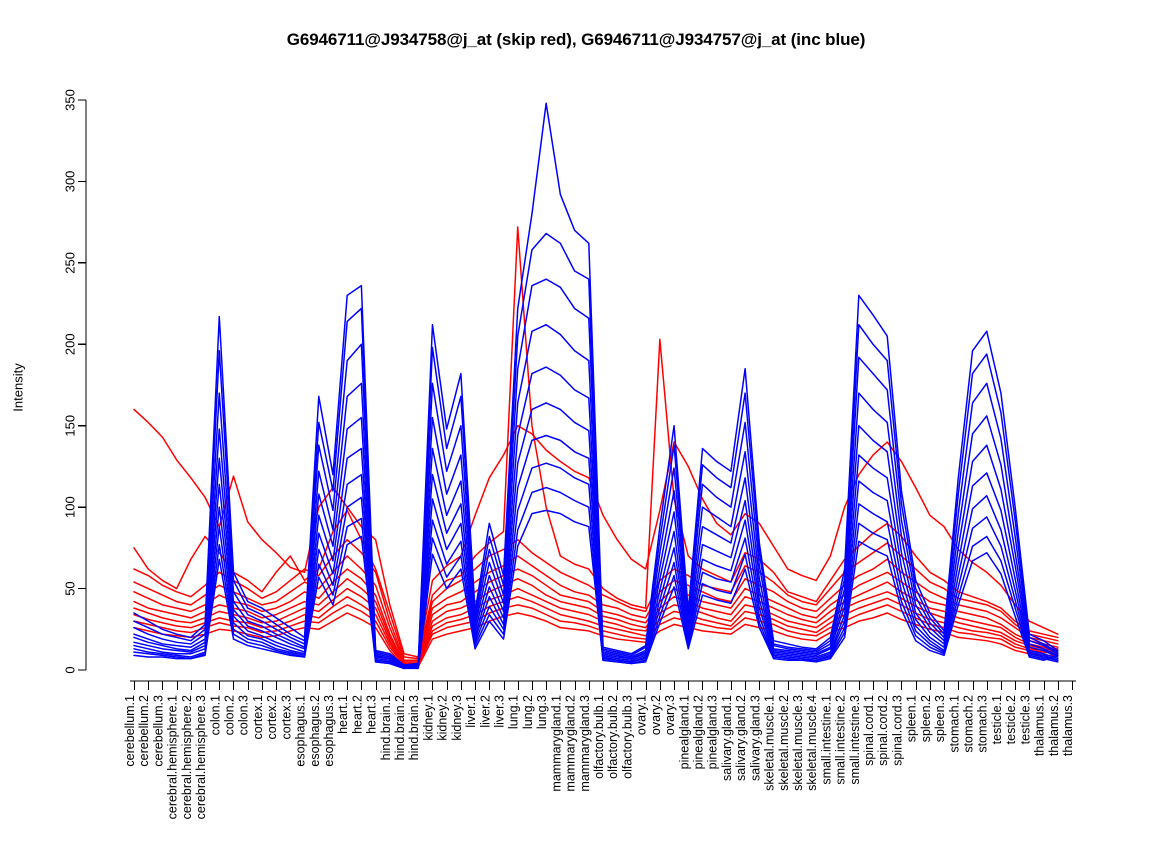  I want to click on x-tick-label: thalamus.1, so click(1040, 725).